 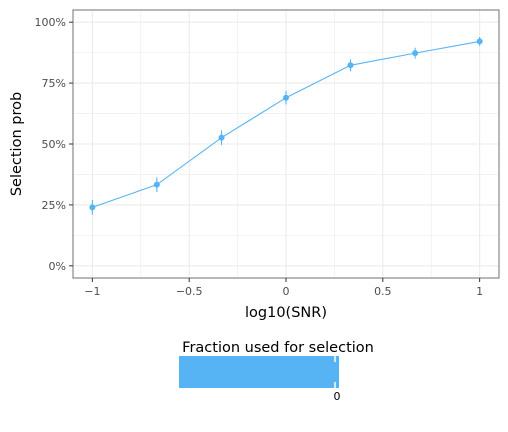 What do you see at coordinates (92, 291) in the screenshot?
I see `x-tick-label: −1` at bounding box center [92, 291].